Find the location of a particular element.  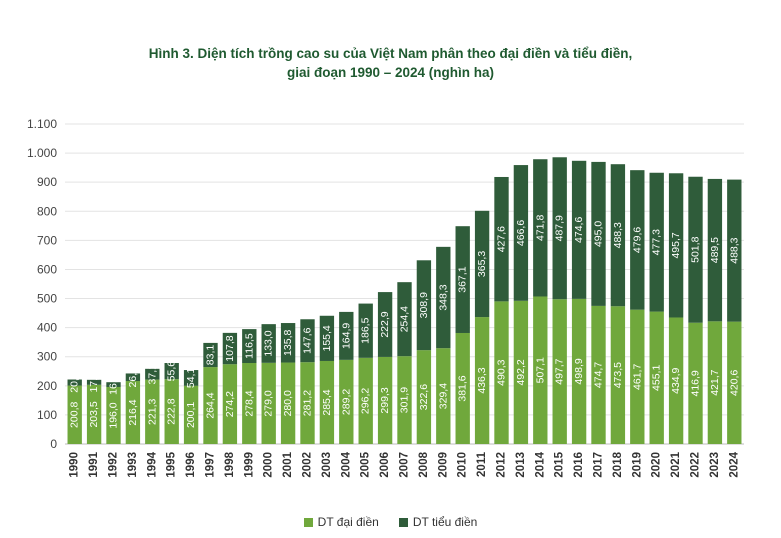

x-tick-label: 2018 is located at coordinates (618, 464).